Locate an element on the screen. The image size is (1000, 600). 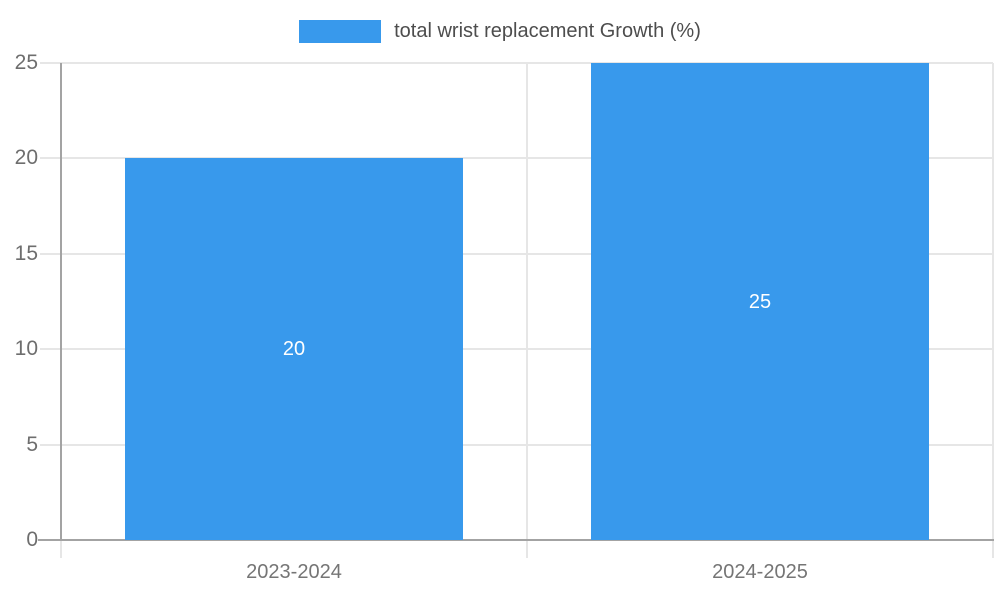
legend: total wrist replacement Growth (%) is located at coordinates (500, 31).